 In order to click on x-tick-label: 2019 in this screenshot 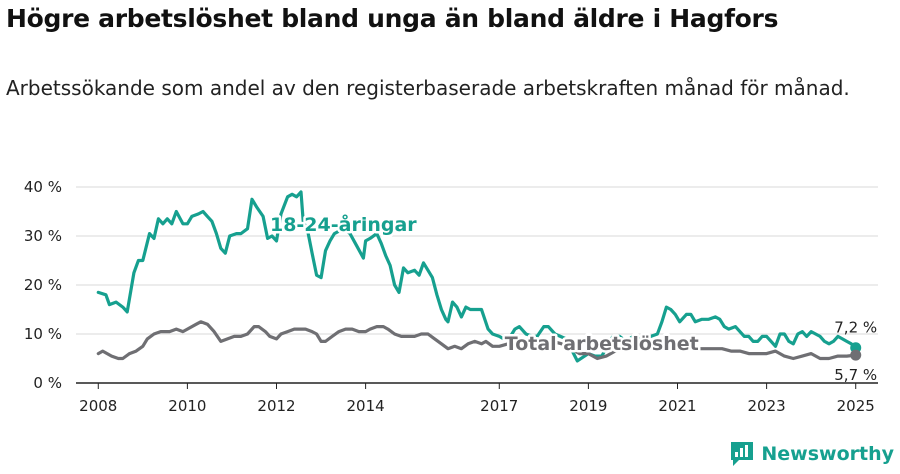, I will do `click(588, 406)`.